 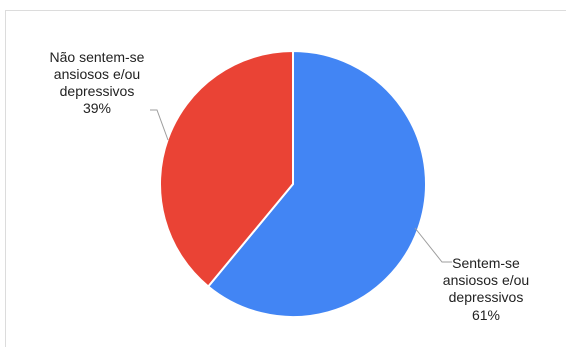 I want to click on label-sentem-percent: 61%, so click(x=486, y=315).